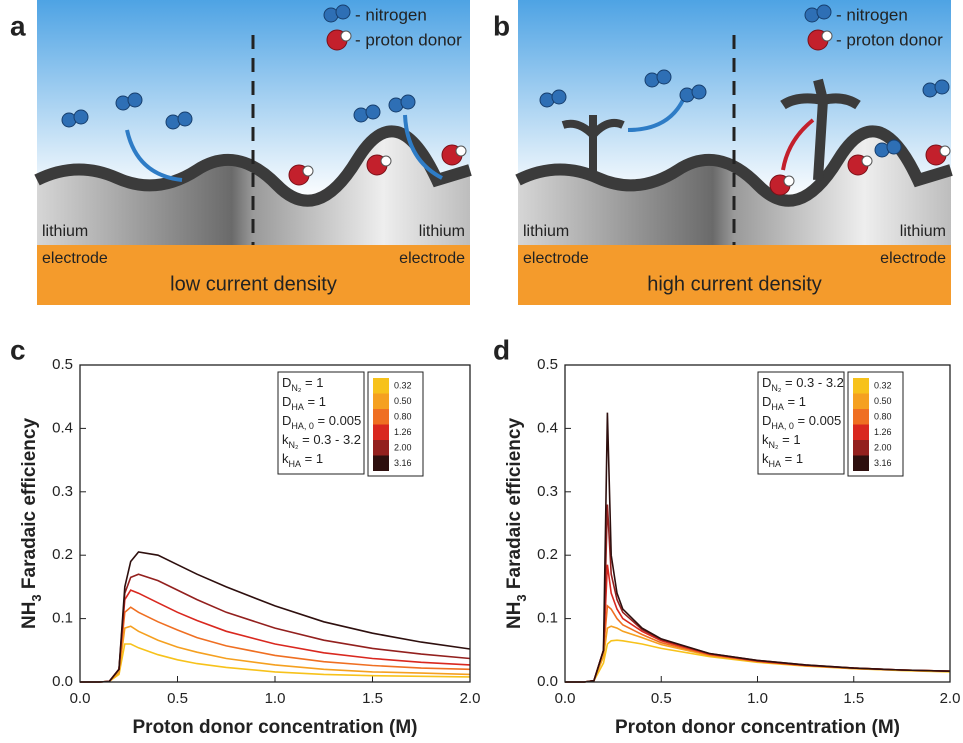 The width and height of the screenshot is (963, 743). What do you see at coordinates (803, 384) in the screenshot?
I see `annotation: DN₂ = 0.3 - 3.2` at bounding box center [803, 384].